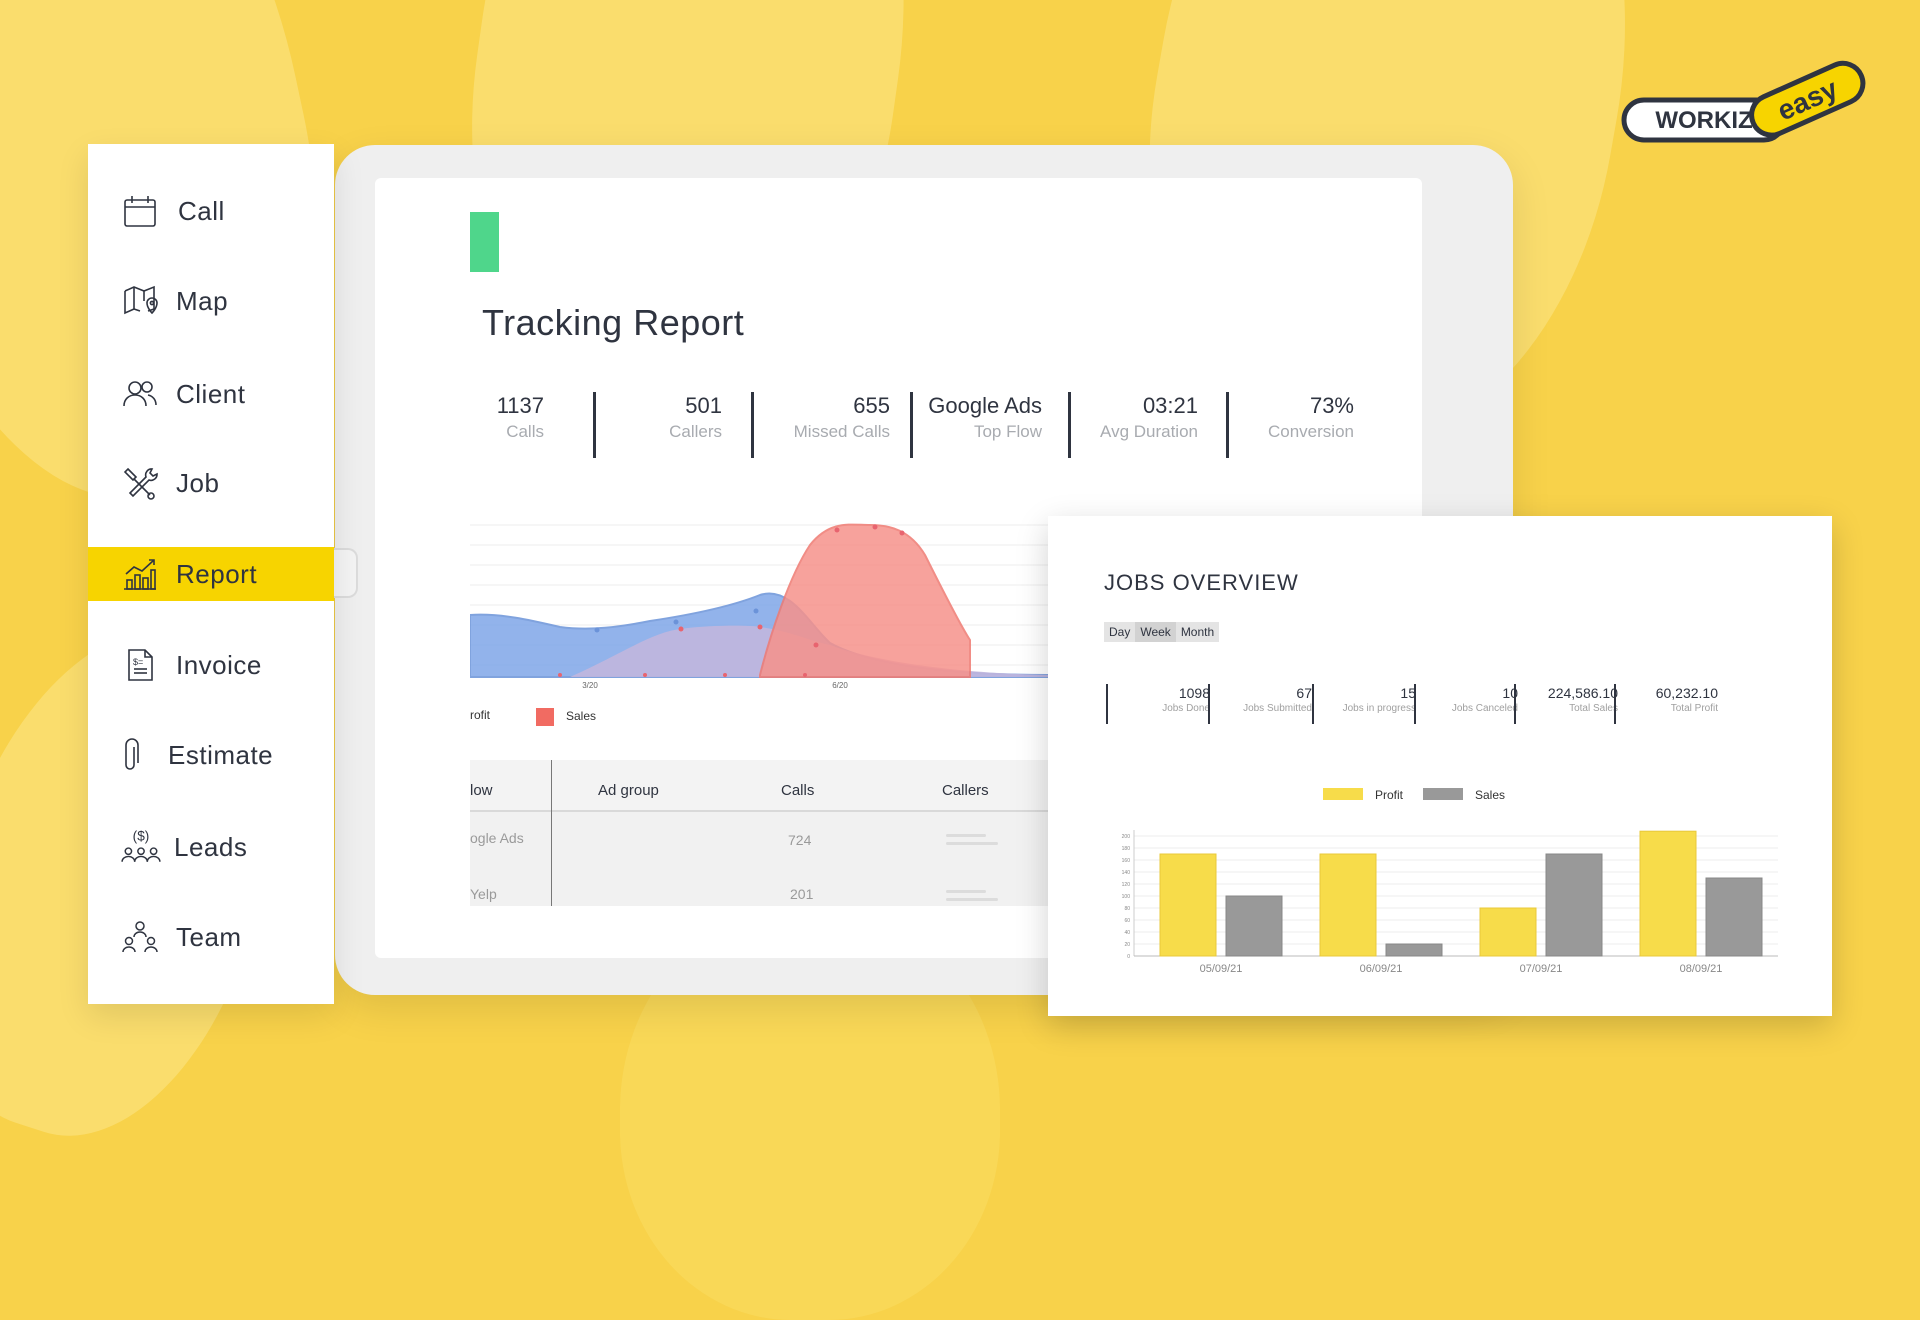 Image resolution: width=1920 pixels, height=1320 pixels. What do you see at coordinates (1007, 431) in the screenshot?
I see `stat-label: Top Flow` at bounding box center [1007, 431].